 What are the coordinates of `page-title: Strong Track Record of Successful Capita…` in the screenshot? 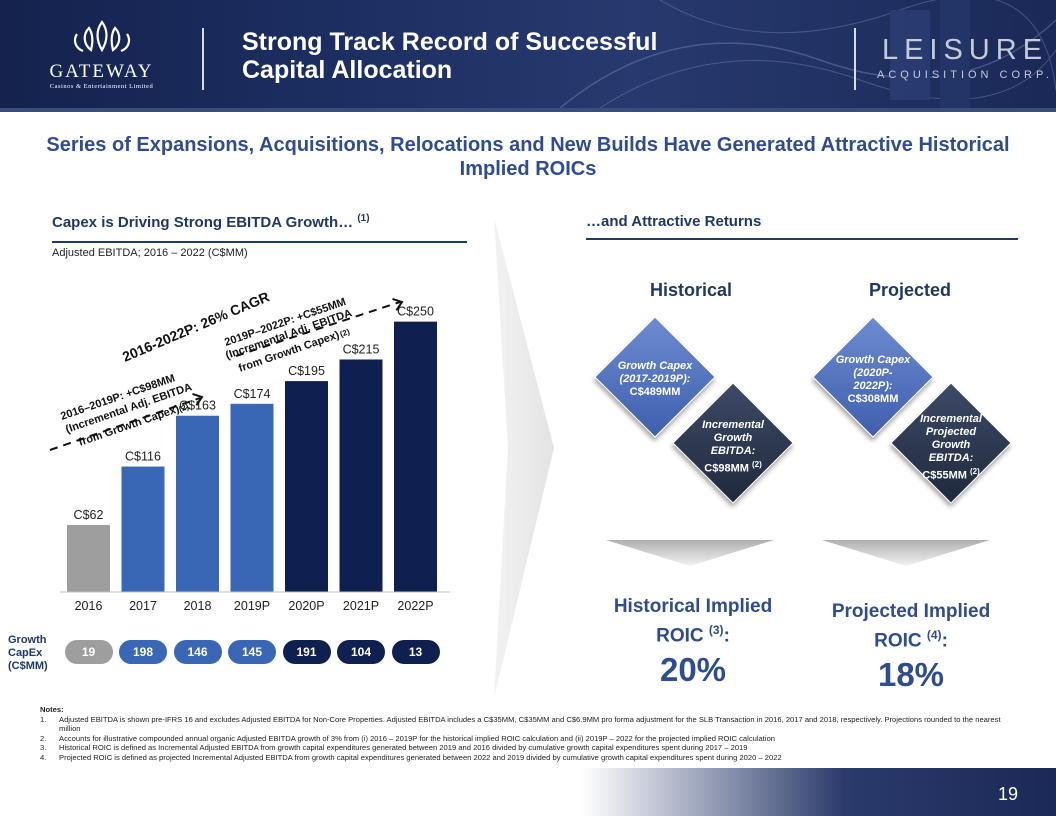 It's located at (492, 56).